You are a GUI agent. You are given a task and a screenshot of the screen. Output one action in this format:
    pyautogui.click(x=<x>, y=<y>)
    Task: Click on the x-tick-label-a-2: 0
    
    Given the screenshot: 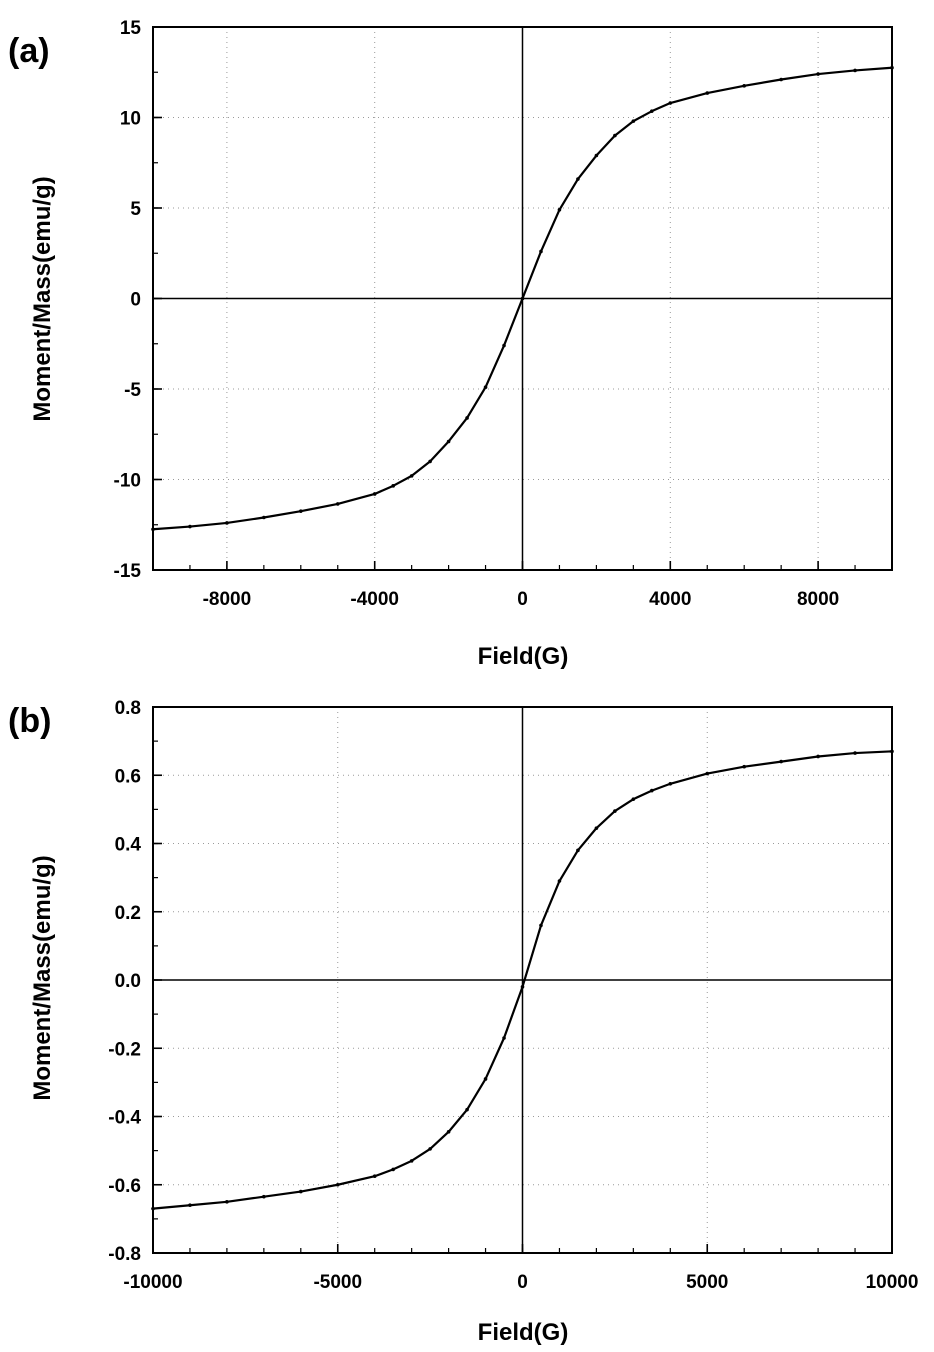 What is the action you would take?
    pyautogui.click(x=522, y=599)
    